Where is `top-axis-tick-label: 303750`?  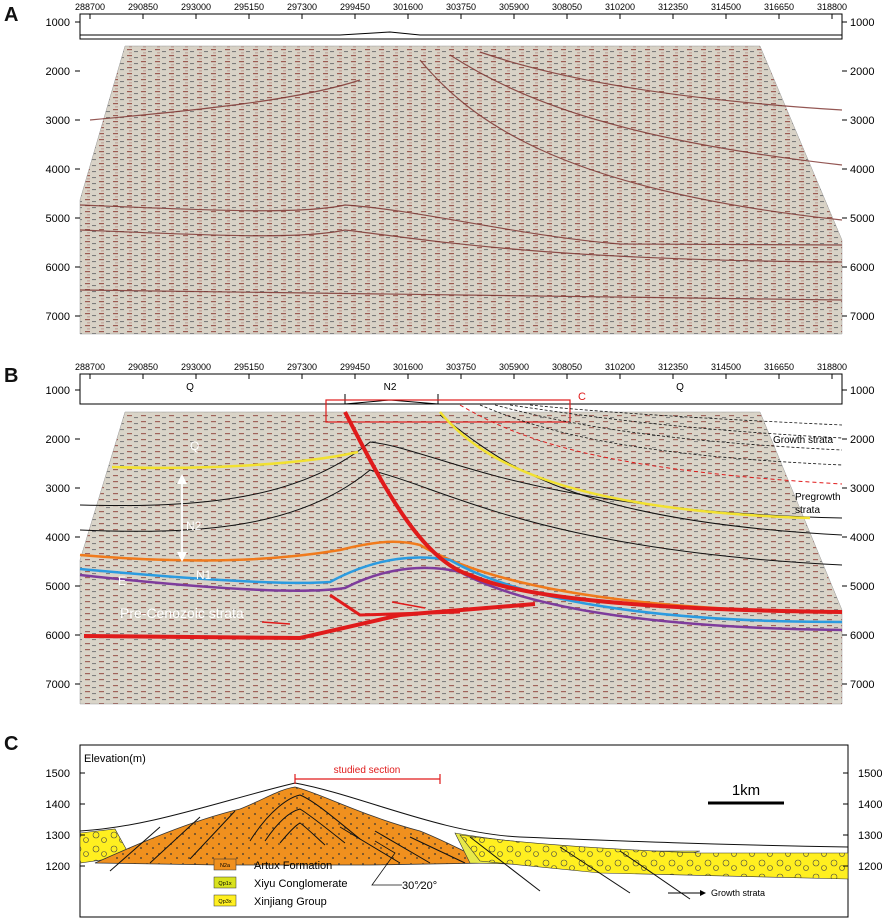 top-axis-tick-label: 303750 is located at coordinates (461, 7).